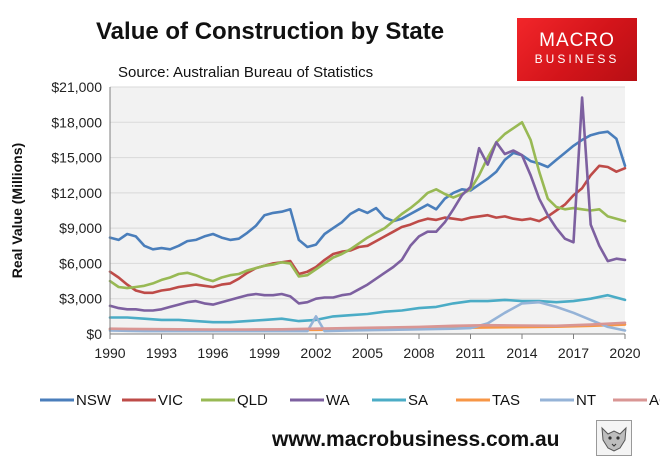 The height and width of the screenshot is (474, 660). Describe the element at coordinates (94, 334) in the screenshot. I see `y-tick-label: $0` at that location.